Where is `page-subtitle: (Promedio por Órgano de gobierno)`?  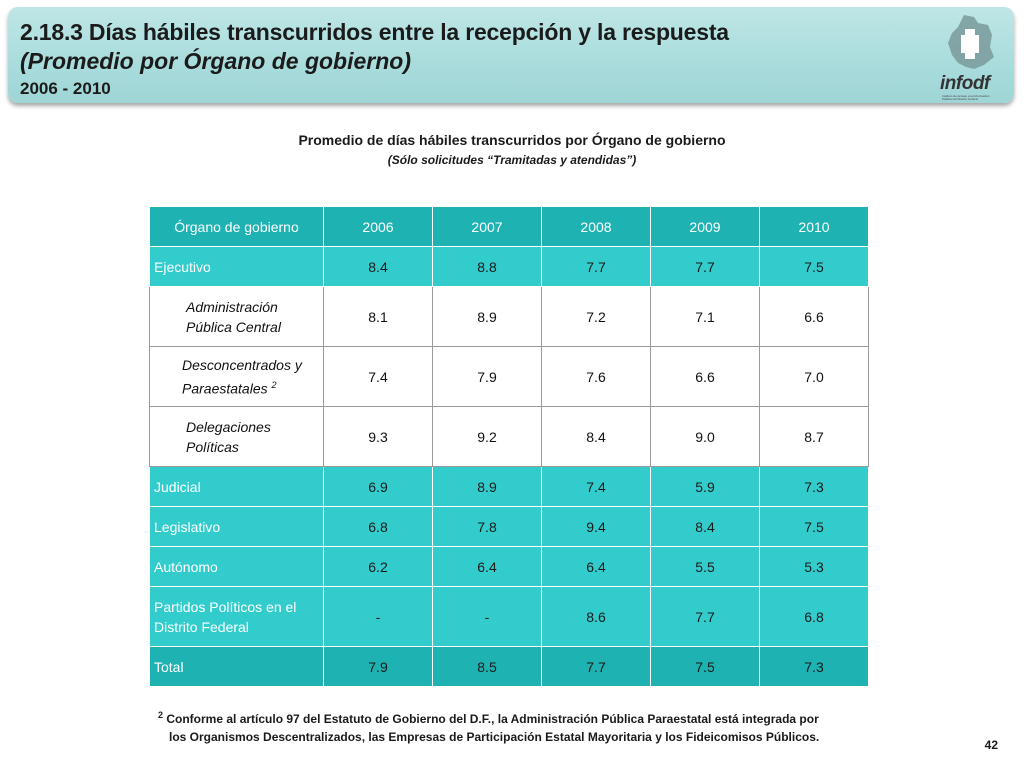
page-subtitle: (Promedio por Órgano de gobierno) is located at coordinates (215, 61).